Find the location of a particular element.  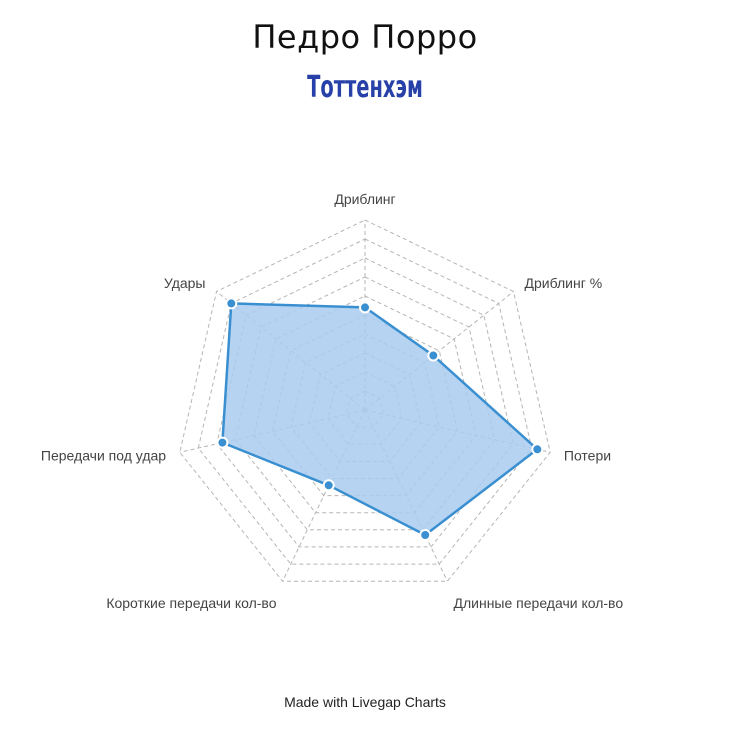

axis-label-3: Длинные передачи кол-во is located at coordinates (539, 603).